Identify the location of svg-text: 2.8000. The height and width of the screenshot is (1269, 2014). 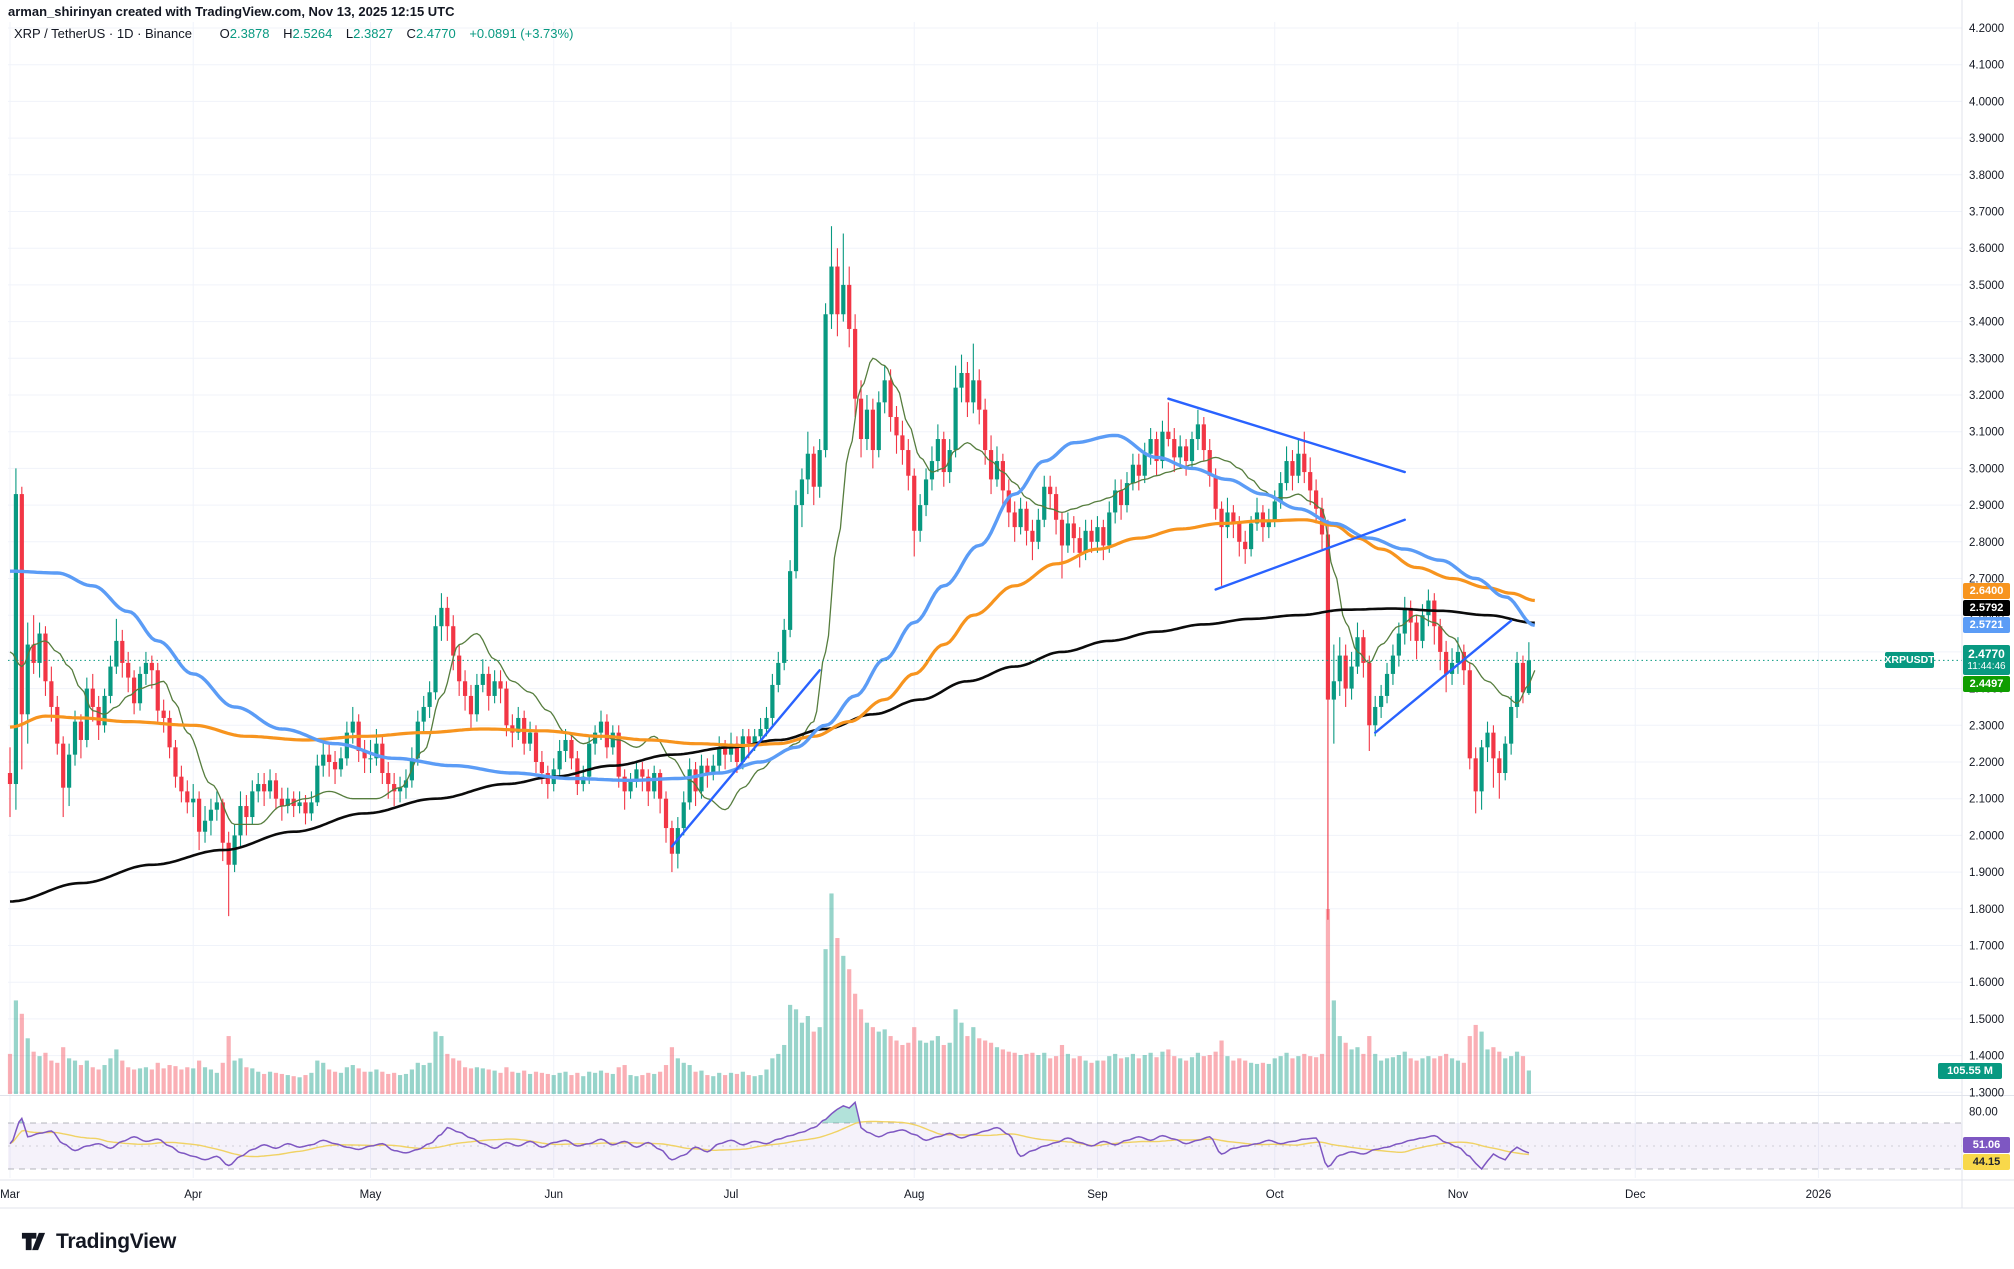
(1986, 543).